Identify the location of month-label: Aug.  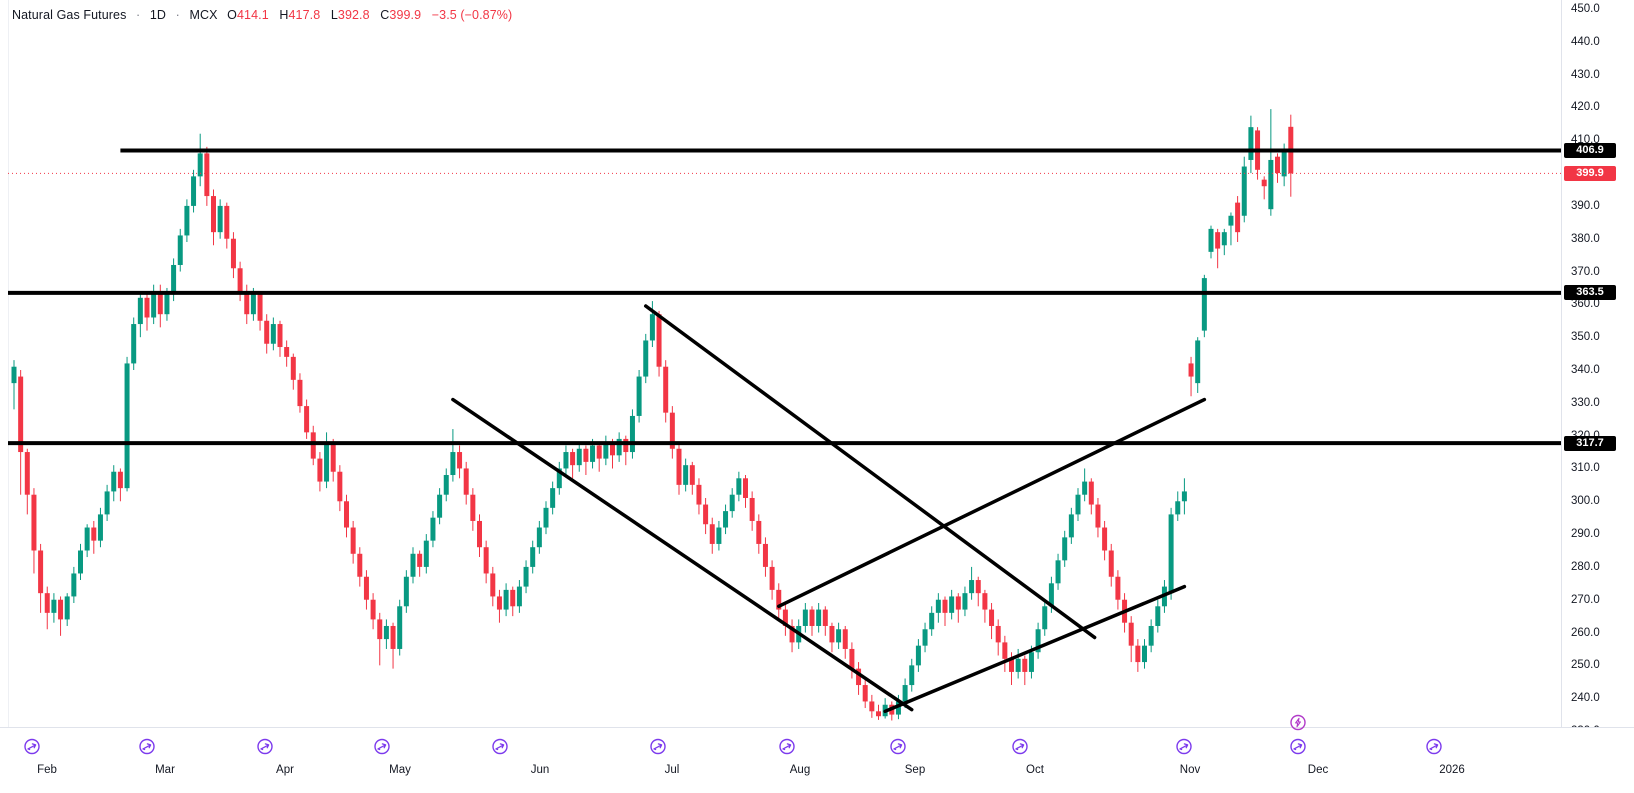
(800, 770).